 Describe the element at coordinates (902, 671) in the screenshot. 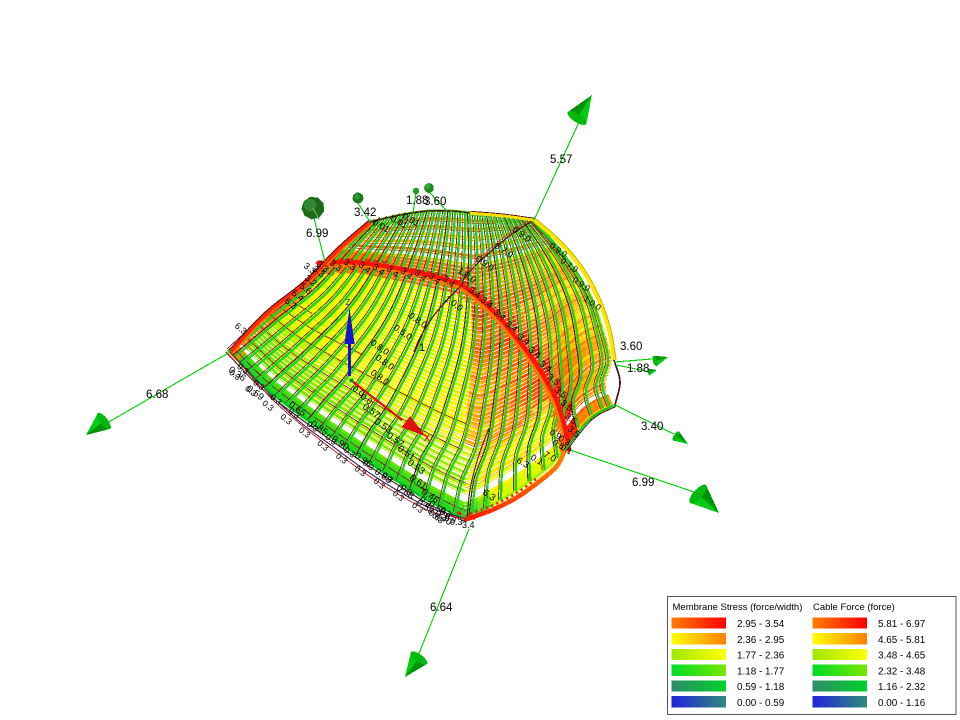

I see `svg-text: 2.32 - 3.48` at that location.